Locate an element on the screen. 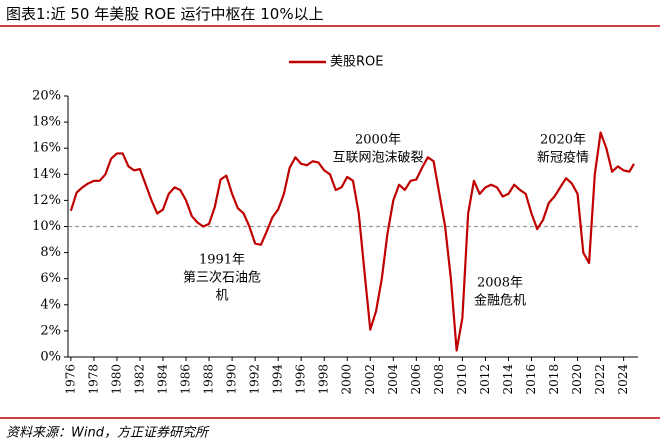  y-tick-label: 10% is located at coordinates (46, 226).